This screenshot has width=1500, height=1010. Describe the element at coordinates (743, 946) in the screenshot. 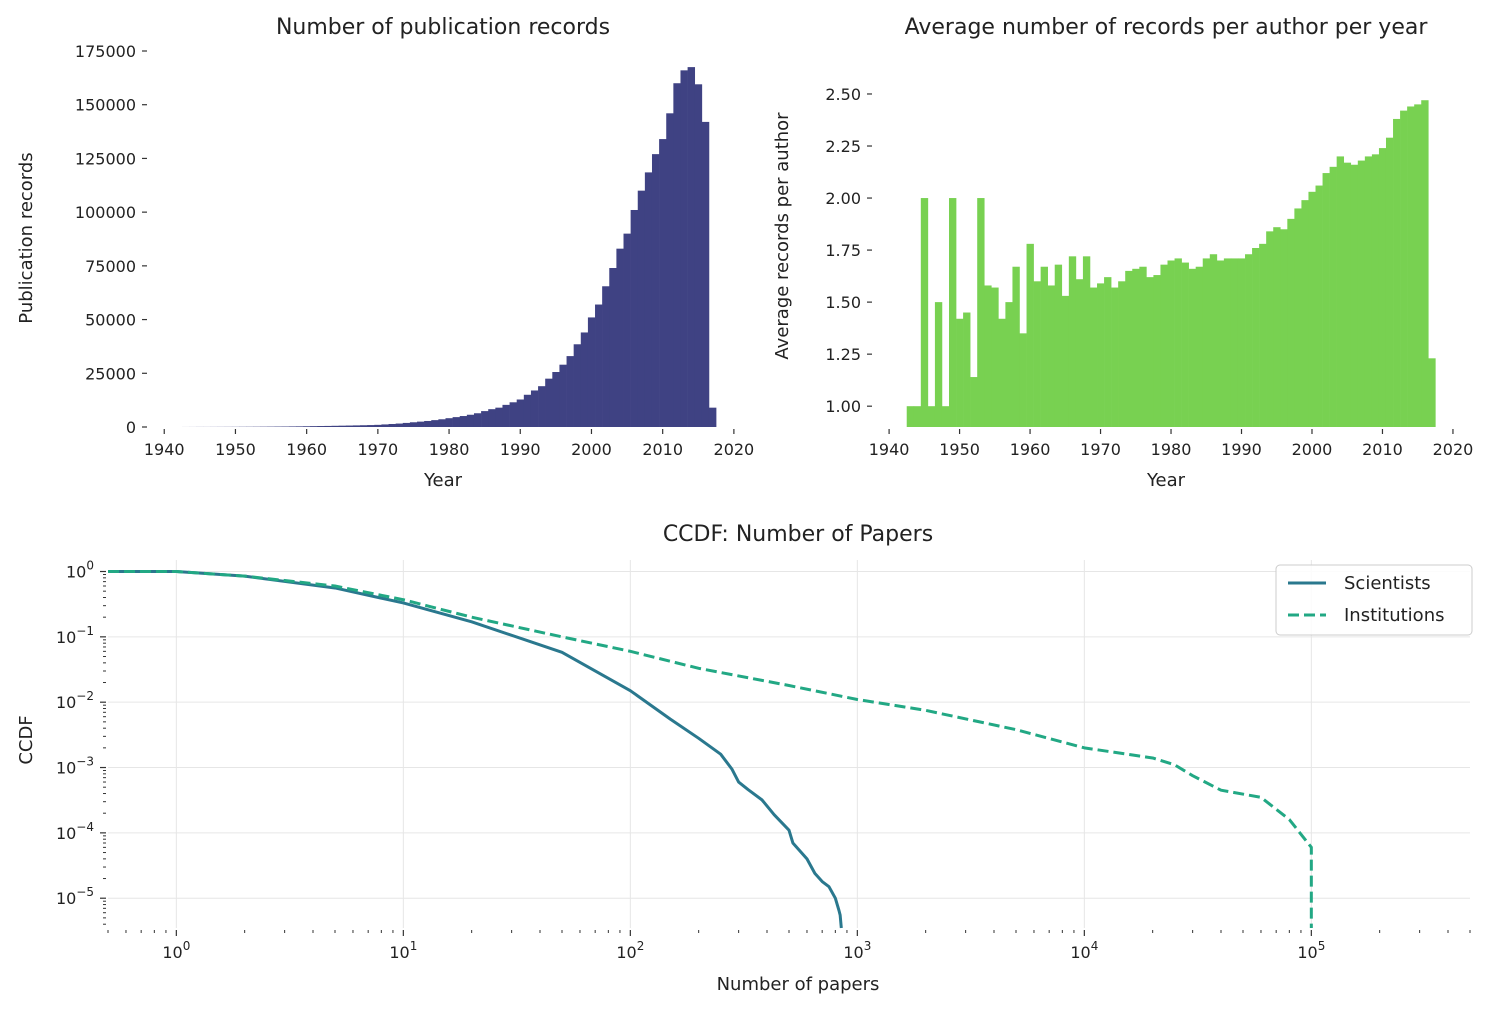

I see `x-axis-ticks: 10⁰ 10¹ 10² 10³ 10⁴ 10⁵` at that location.